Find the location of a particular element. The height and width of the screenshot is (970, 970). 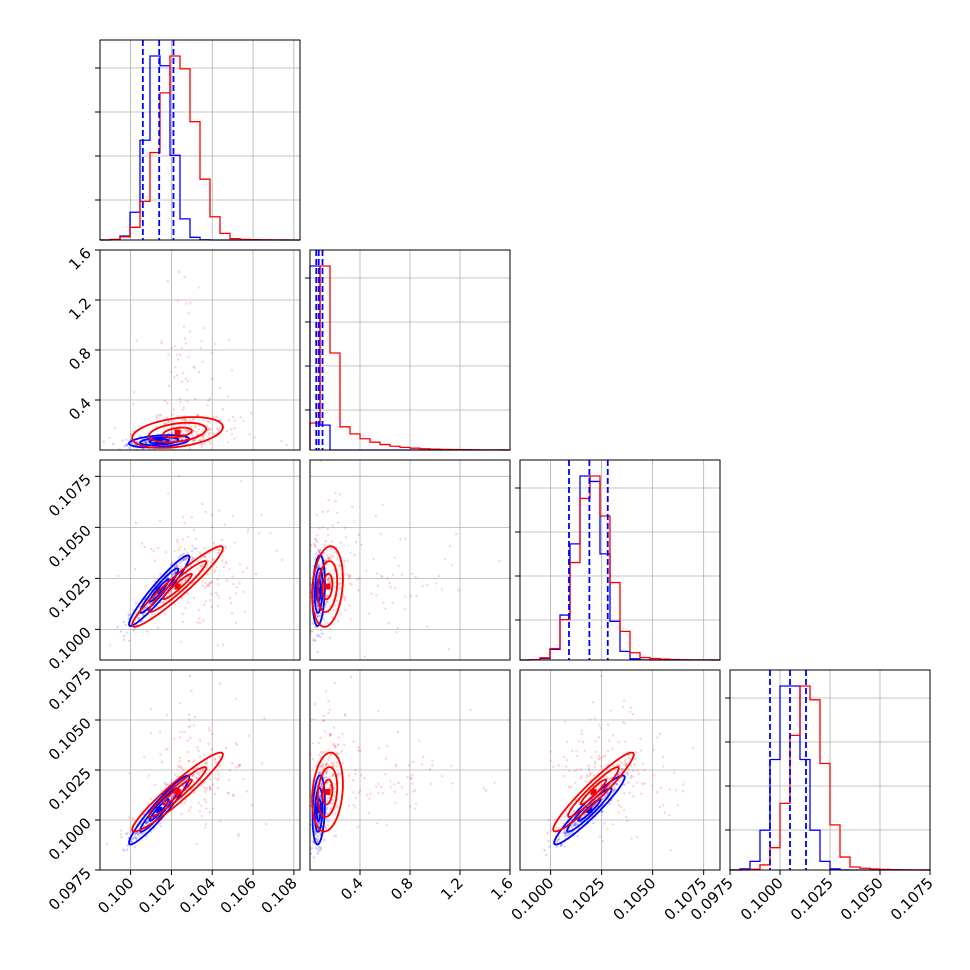

y-tick-label-1: 1.6 is located at coordinates (80, 259).